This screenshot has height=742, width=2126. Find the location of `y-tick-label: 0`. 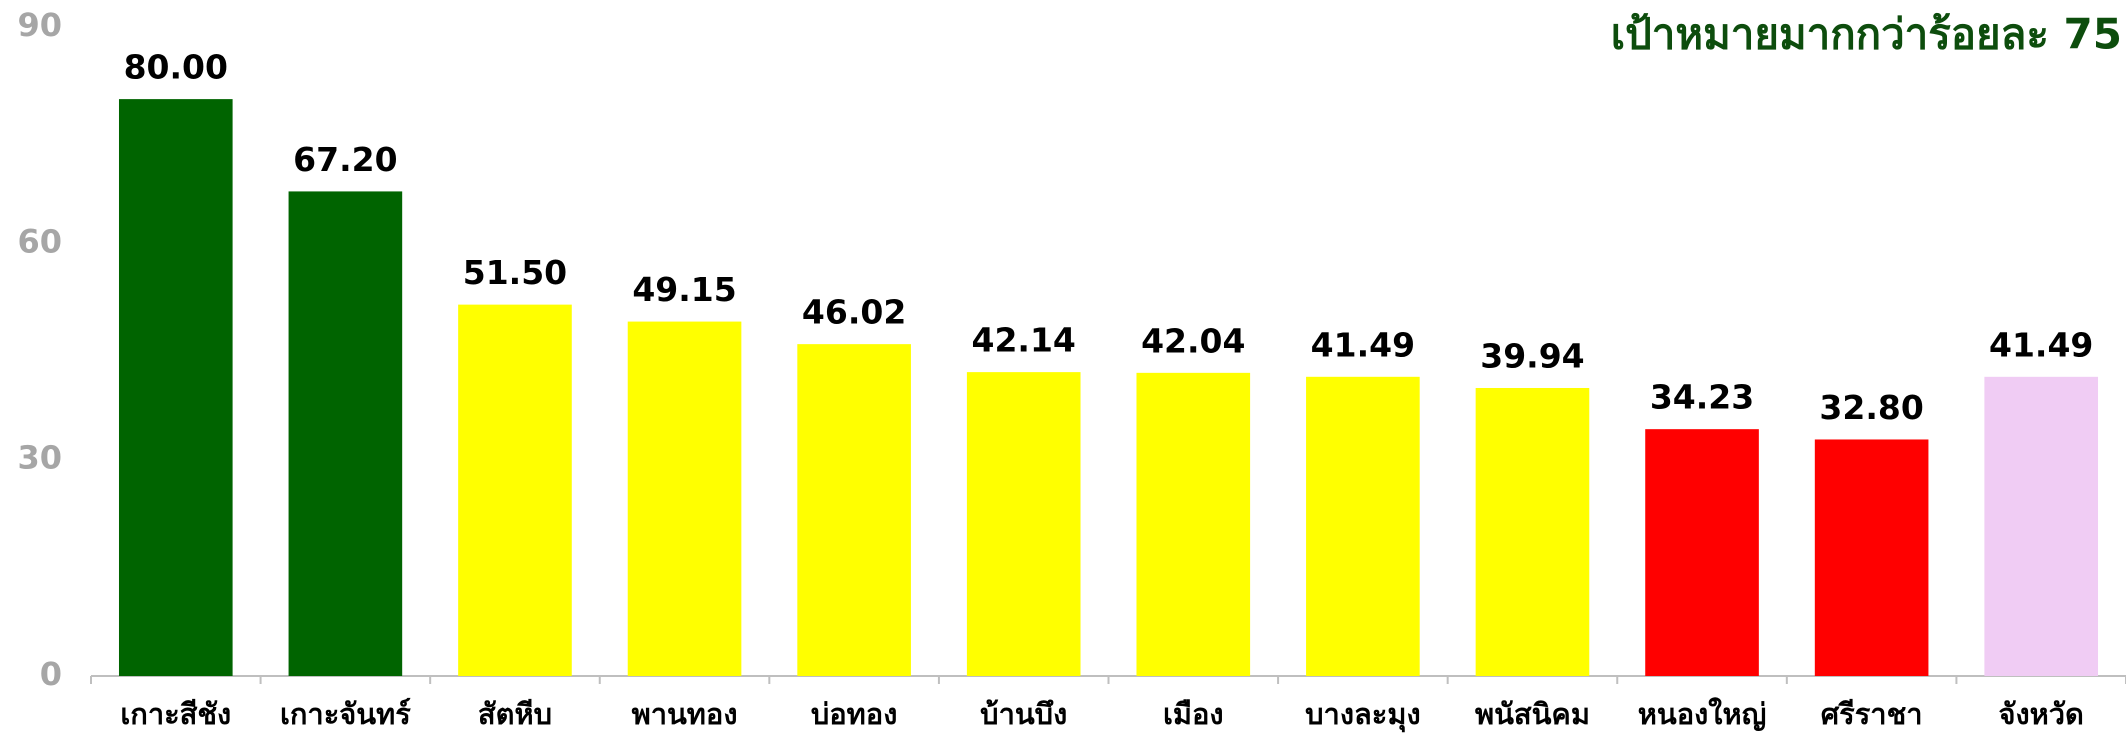

y-tick-label: 0 is located at coordinates (51, 674).